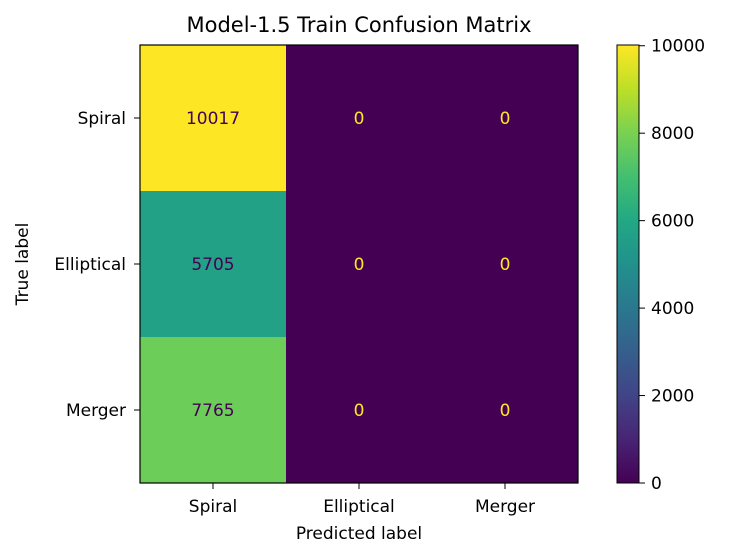  What do you see at coordinates (96, 411) in the screenshot?
I see `y-tick-label: Merger` at bounding box center [96, 411].